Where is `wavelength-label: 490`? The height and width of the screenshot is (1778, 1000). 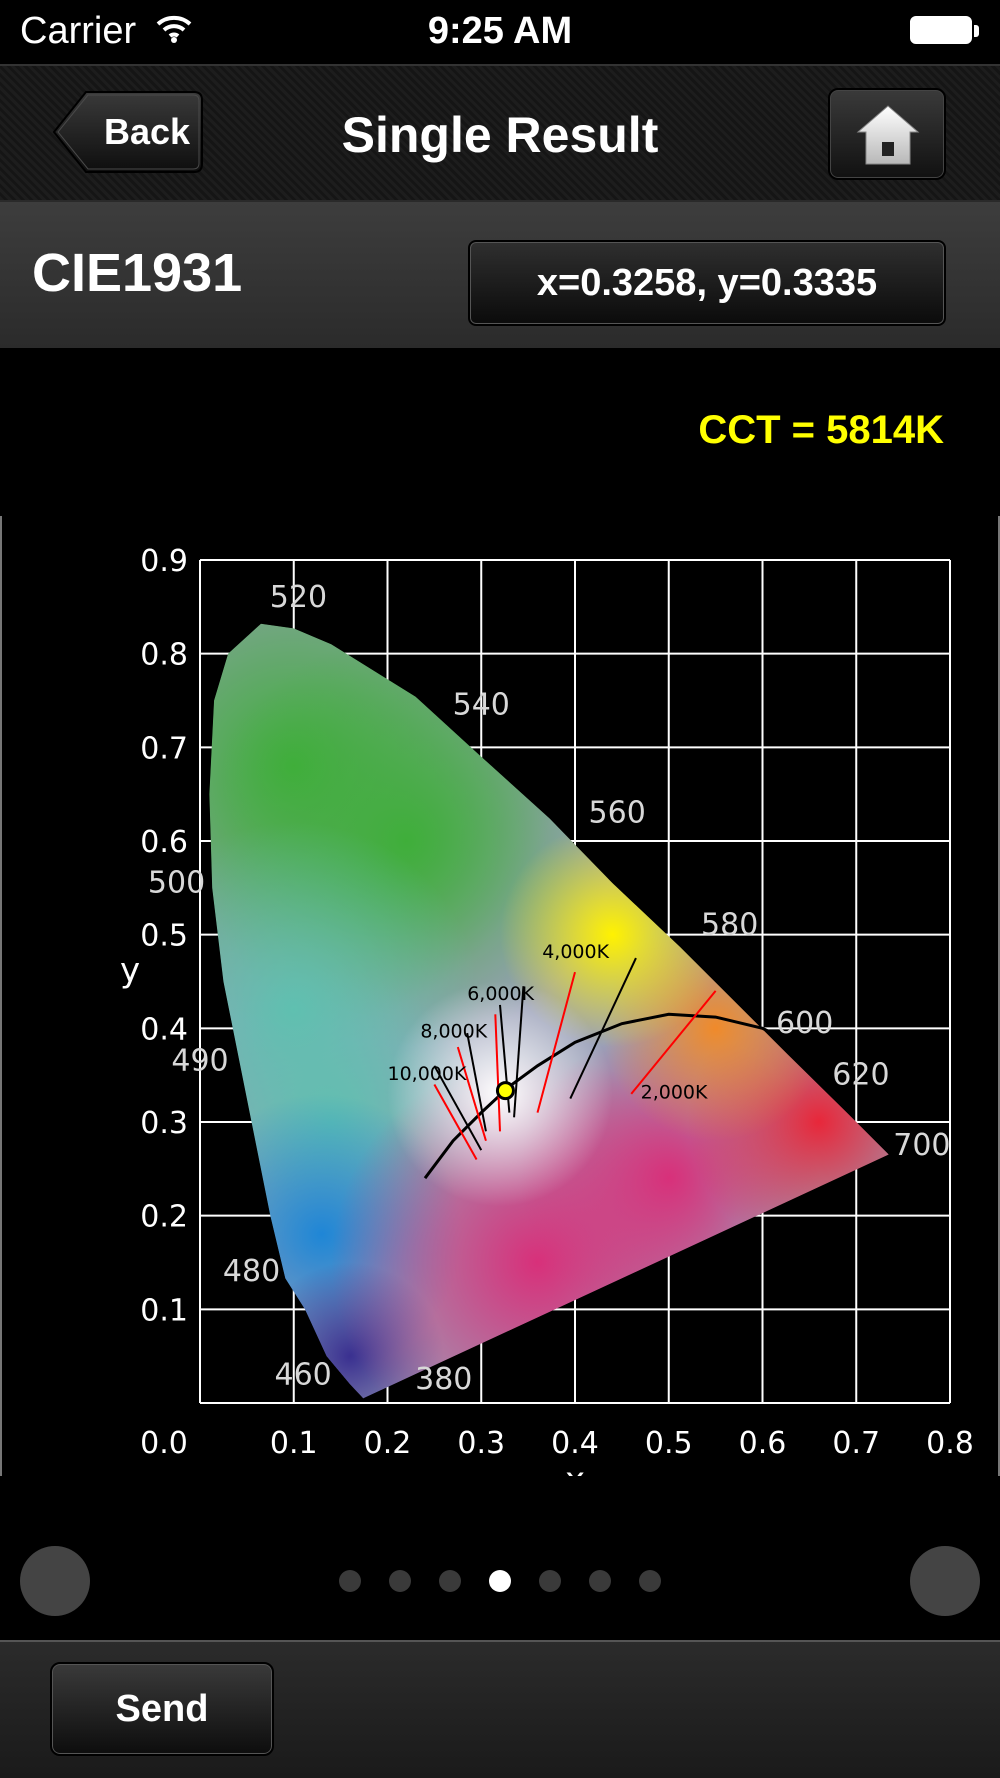
wavelength-label: 490 is located at coordinates (199, 1060).